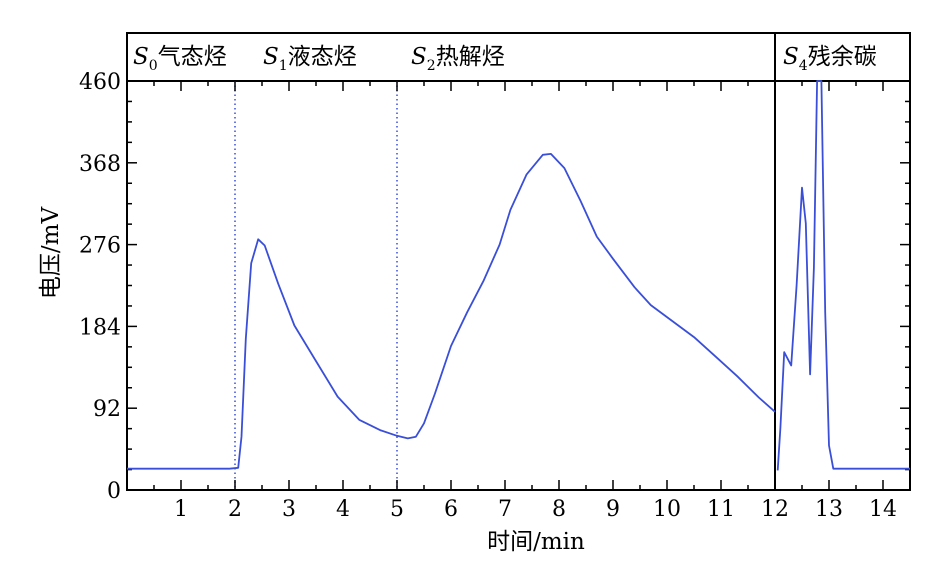 Image resolution: width=945 pixels, height=579 pixels. I want to click on y-tick-label: 276, so click(100, 246).